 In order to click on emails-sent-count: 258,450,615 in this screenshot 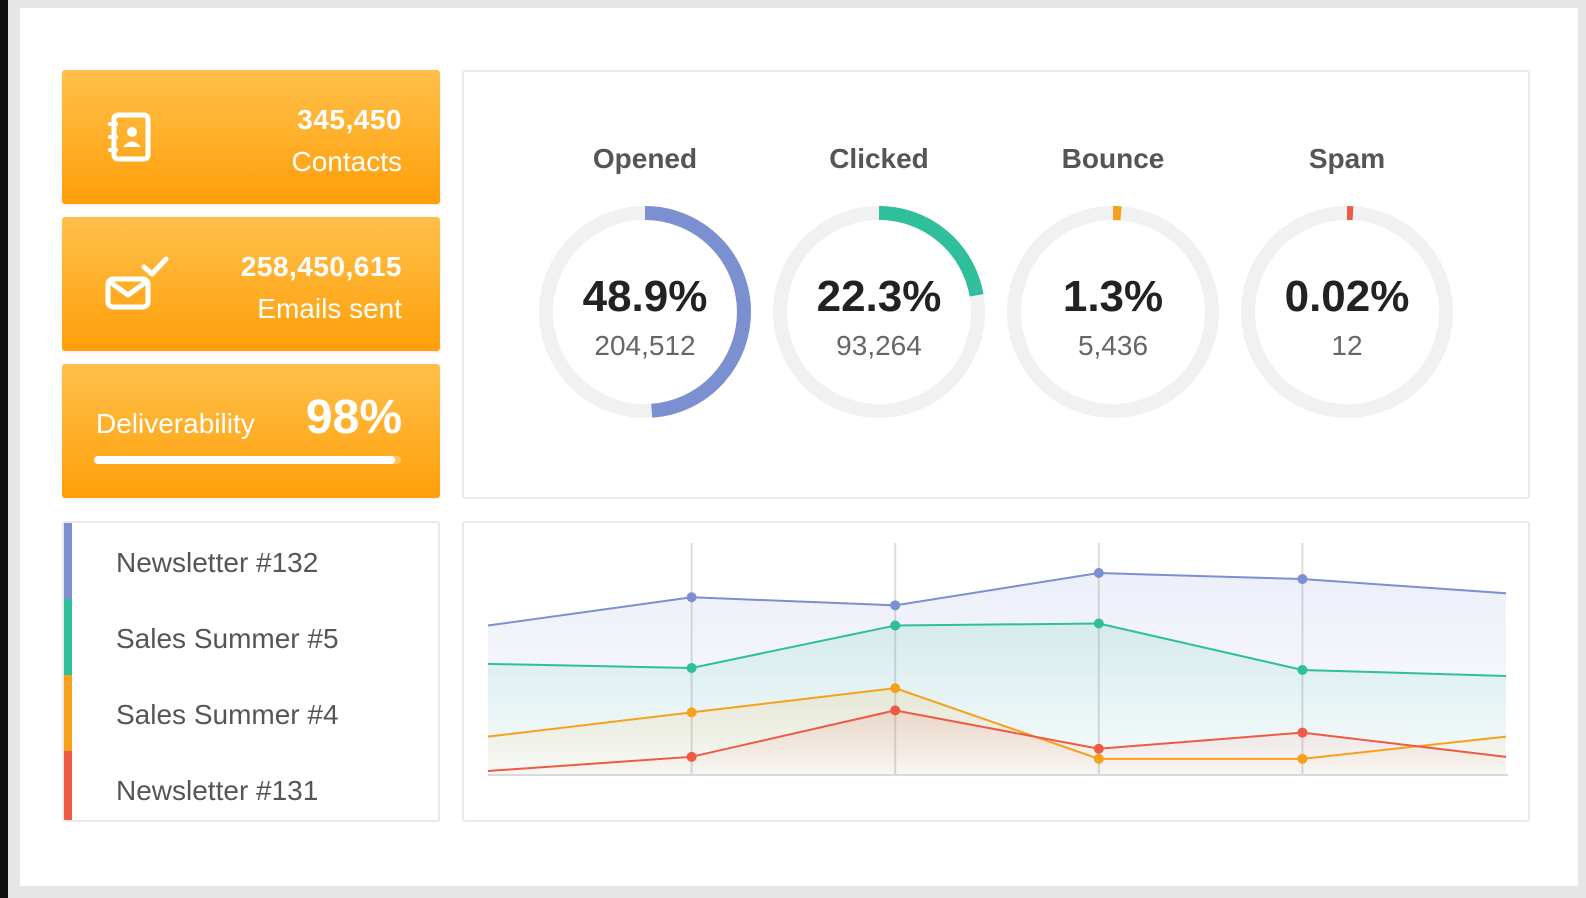, I will do `click(321, 266)`.